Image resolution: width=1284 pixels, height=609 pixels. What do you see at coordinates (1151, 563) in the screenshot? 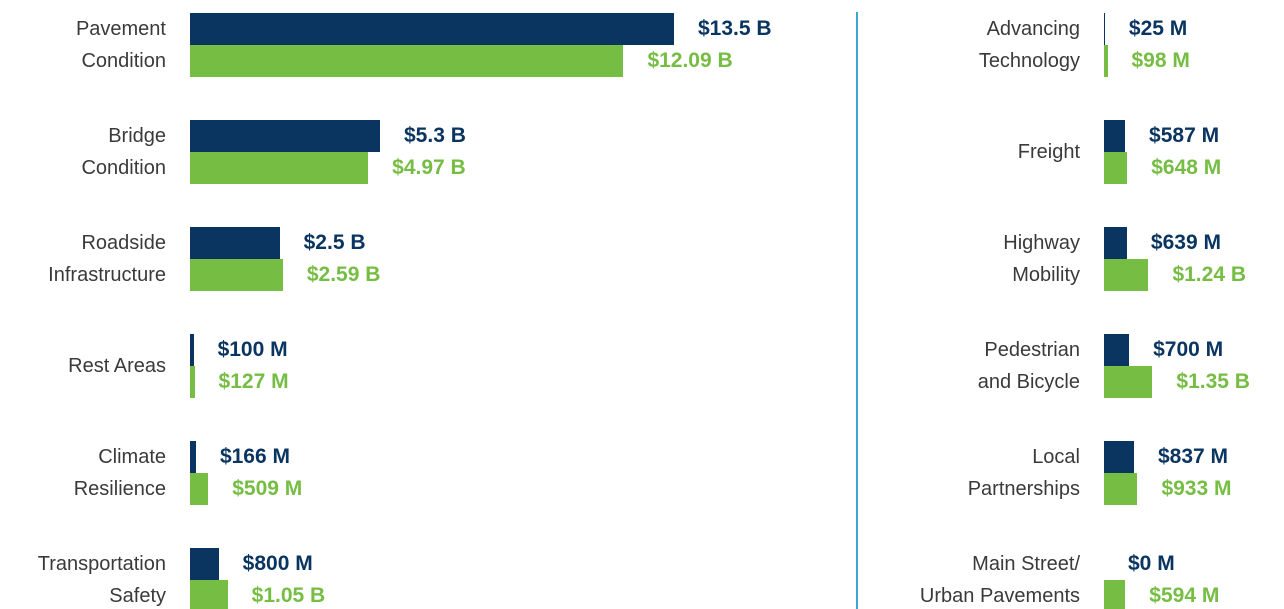
I see `value-label: $0 M` at bounding box center [1151, 563].